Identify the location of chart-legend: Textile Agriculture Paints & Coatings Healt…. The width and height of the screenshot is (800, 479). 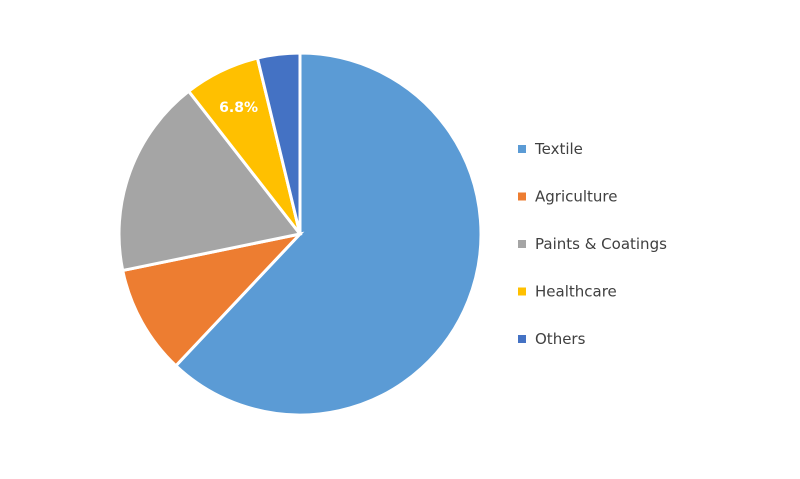
(592, 244).